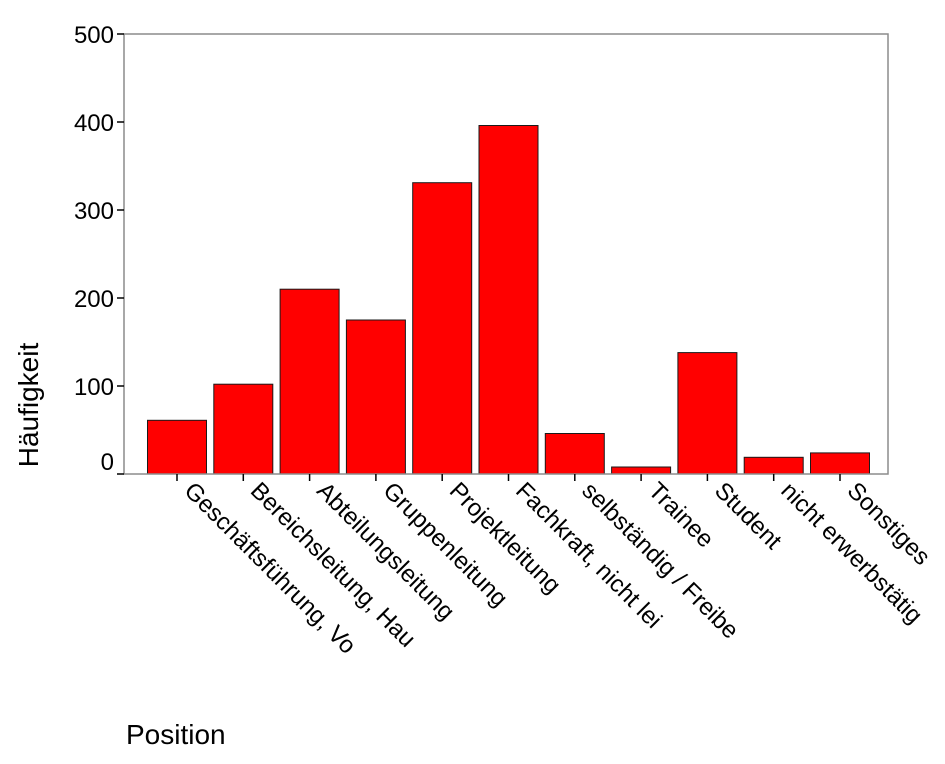  I want to click on y-tick-label: 300, so click(94, 211).